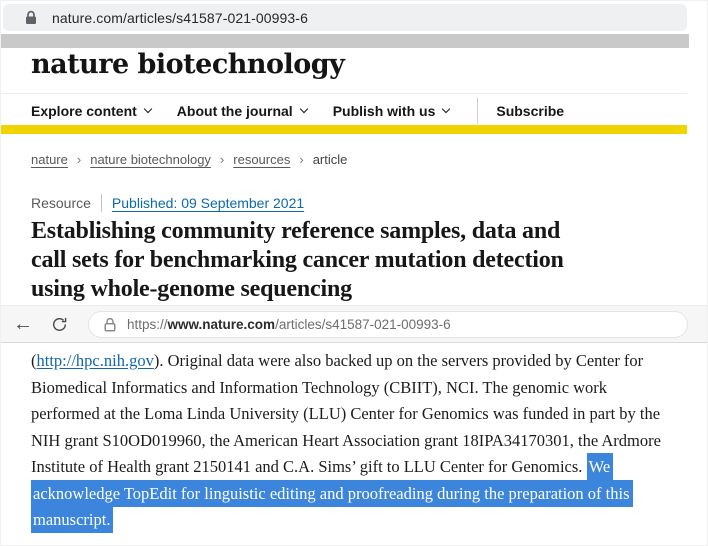 The width and height of the screenshot is (708, 546). I want to click on article-meta: Resource Published: 09 September 2021, so click(167, 203).